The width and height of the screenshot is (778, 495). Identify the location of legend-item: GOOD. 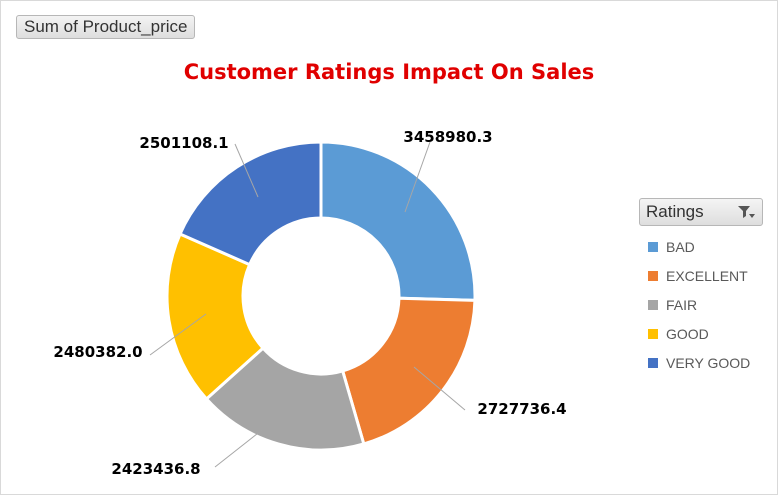
(699, 333).